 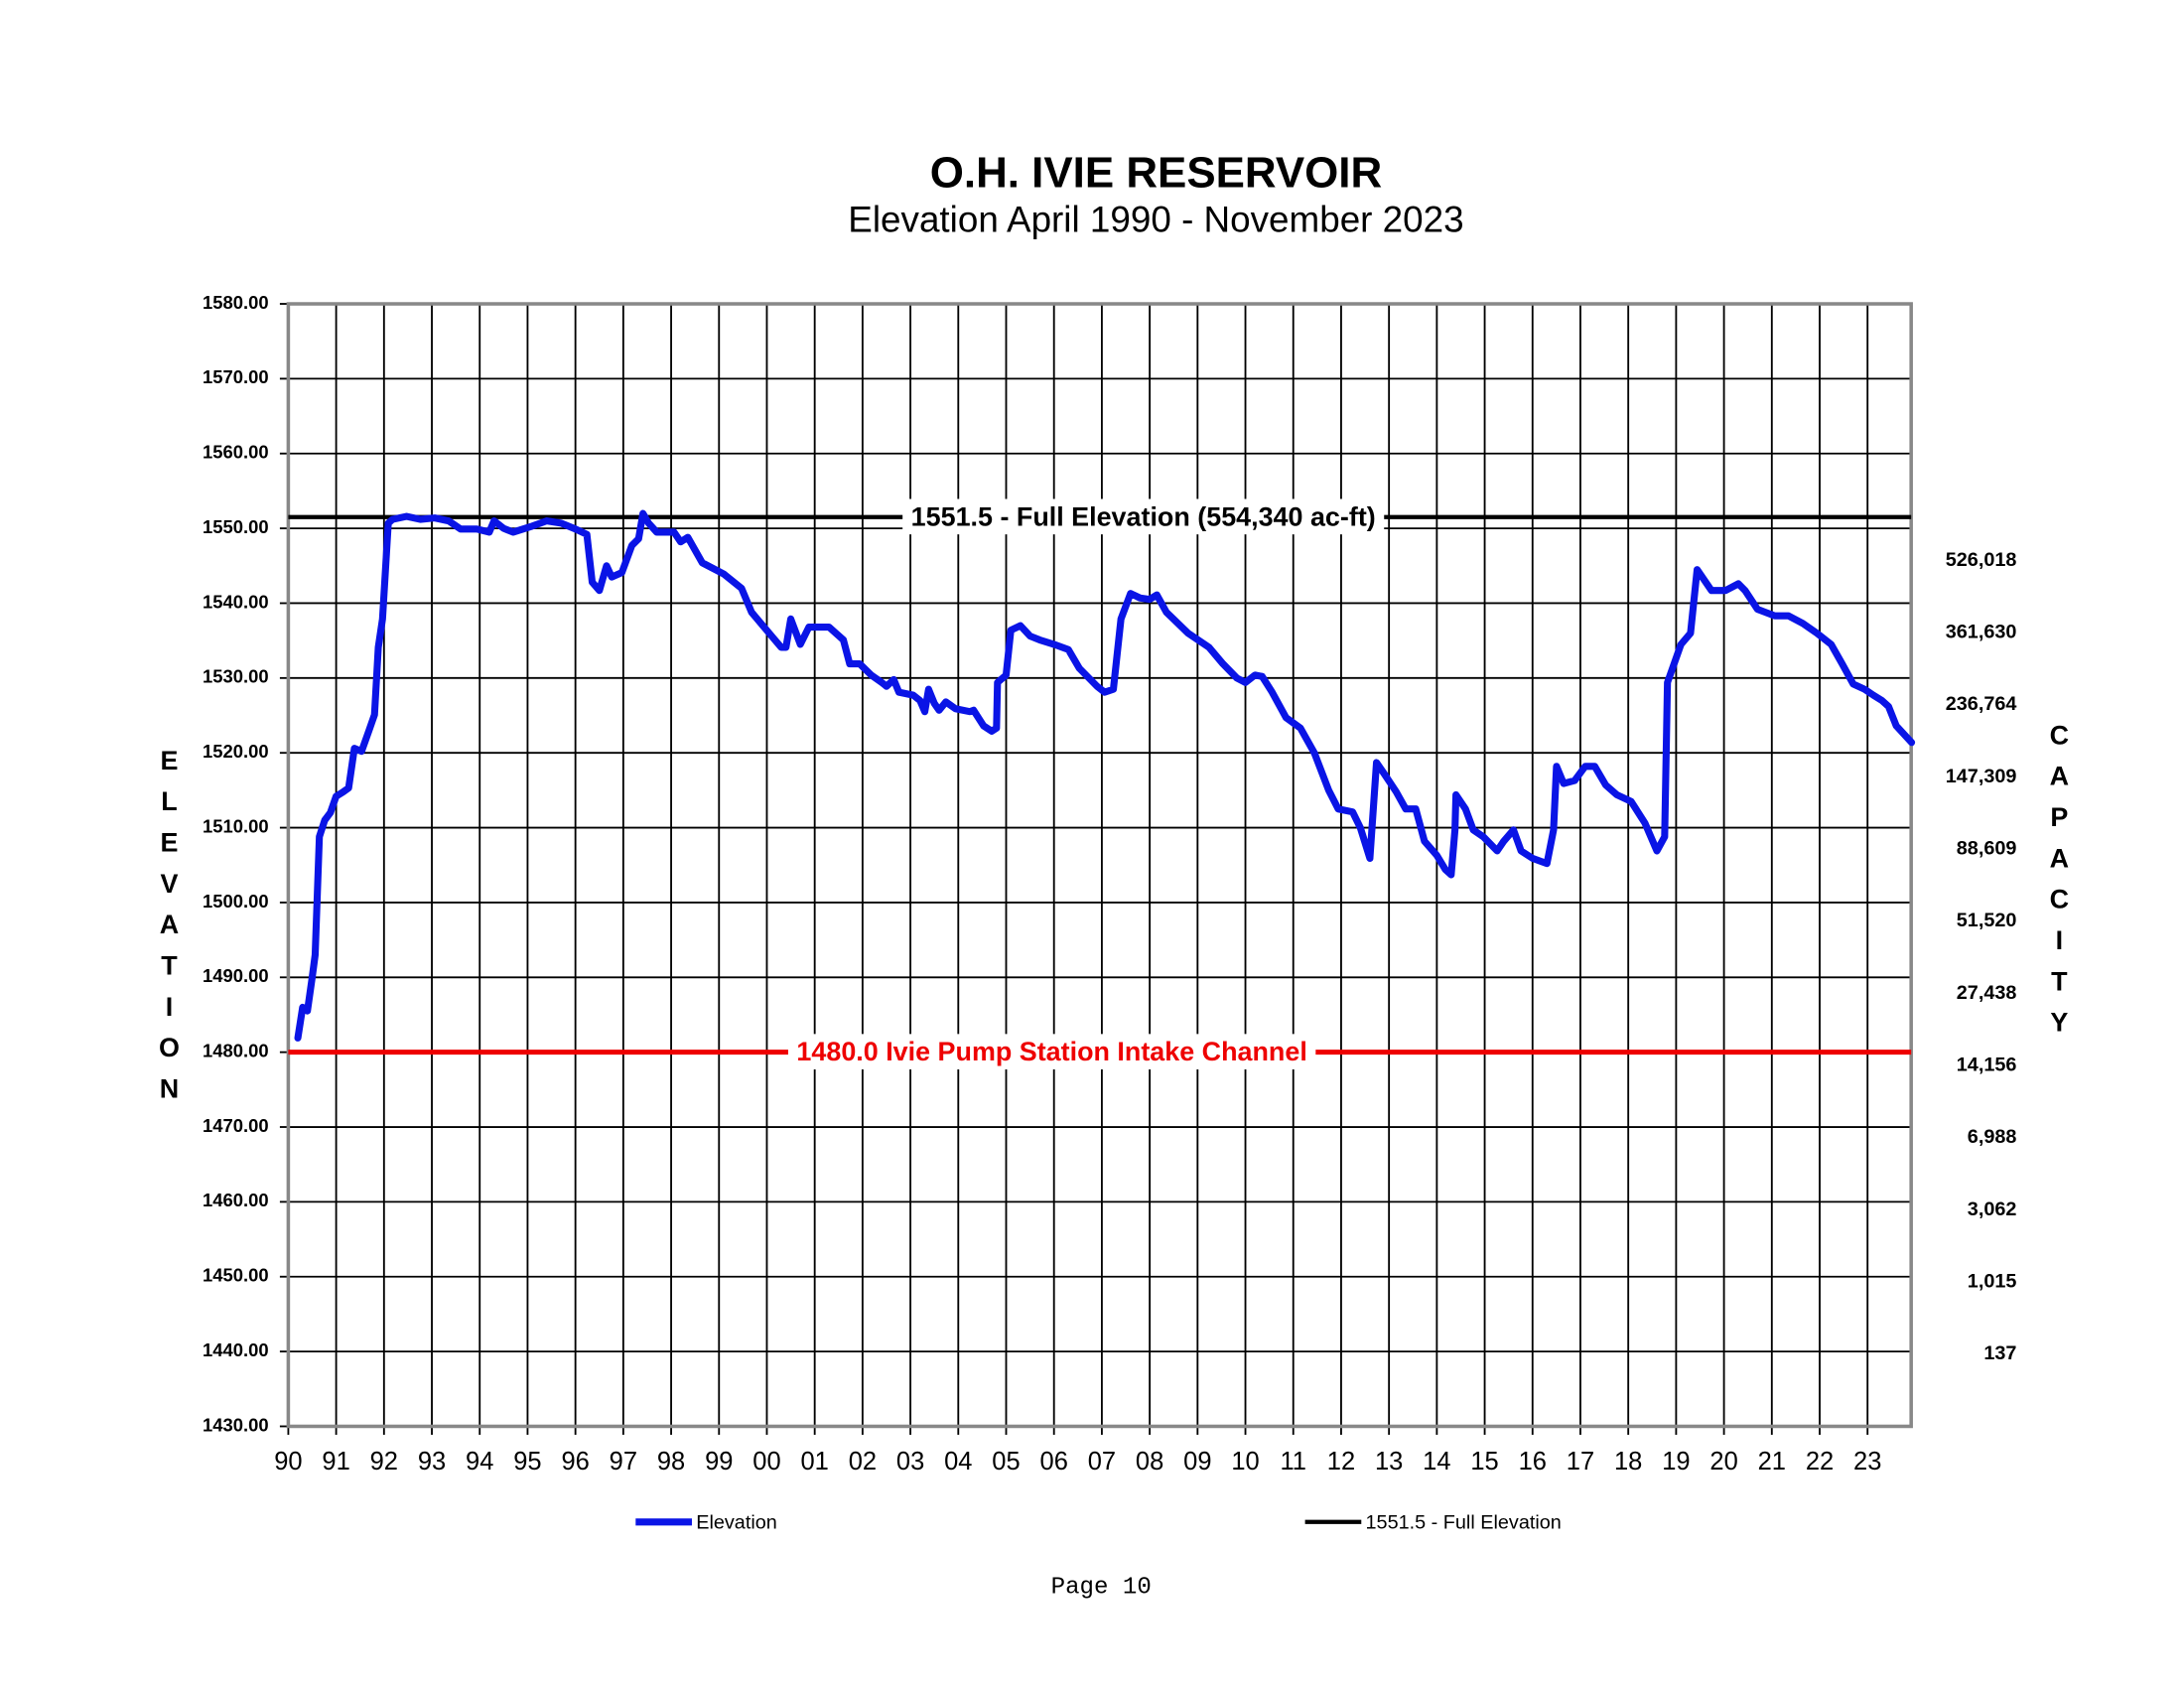 What do you see at coordinates (1992, 1282) in the screenshot?
I see `capacity-label: 1,015` at bounding box center [1992, 1282].